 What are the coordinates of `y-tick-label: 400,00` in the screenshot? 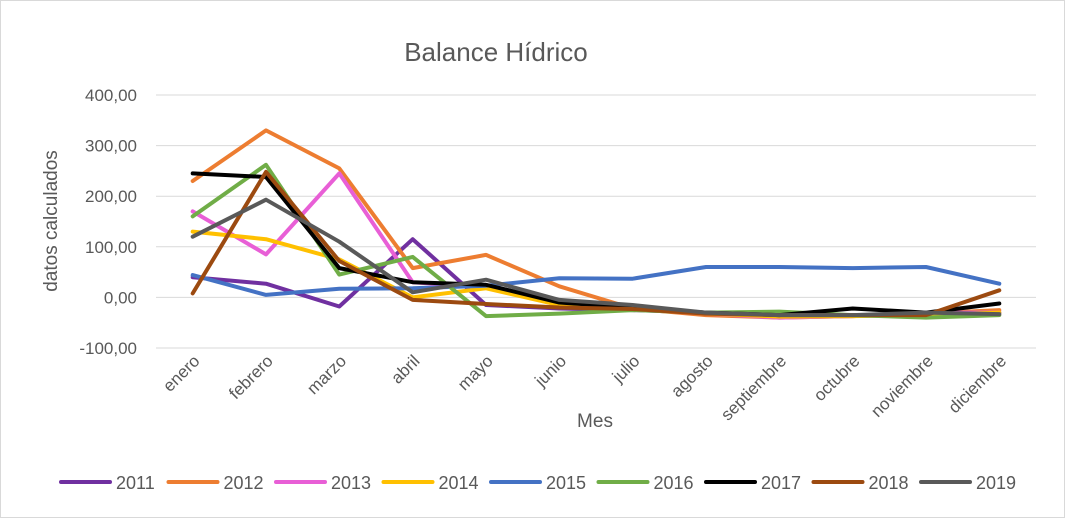 It's located at (111, 95).